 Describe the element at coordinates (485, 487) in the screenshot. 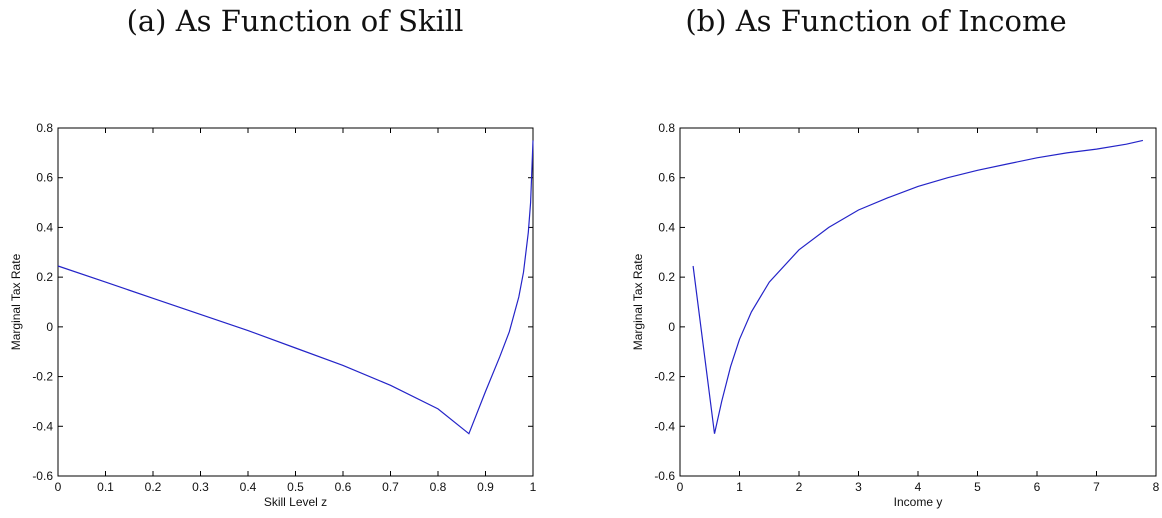

I see `x-tick-label: 0.9` at that location.